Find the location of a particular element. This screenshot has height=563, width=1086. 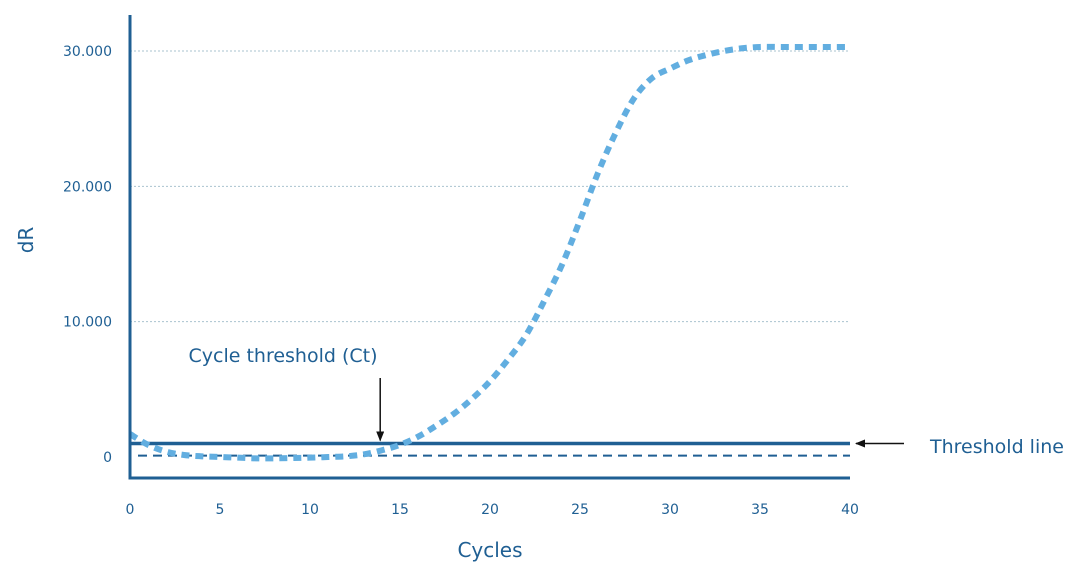

y-tick-label: 30.000 is located at coordinates (87, 52).